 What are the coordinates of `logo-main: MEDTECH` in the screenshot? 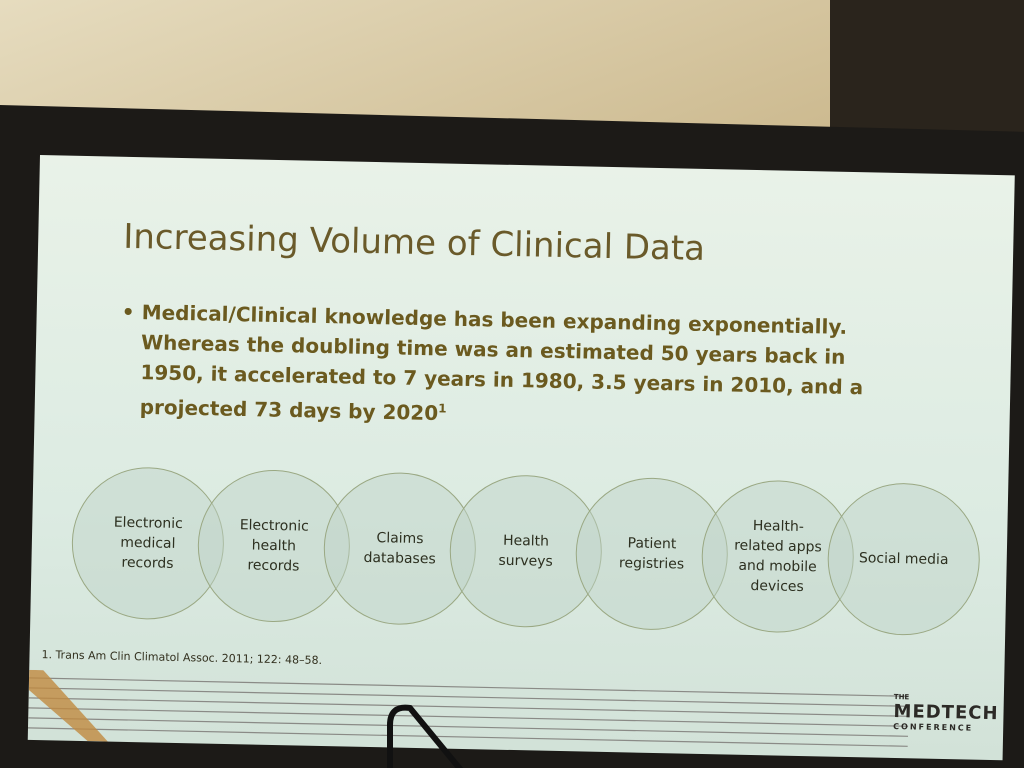 It's located at (946, 712).